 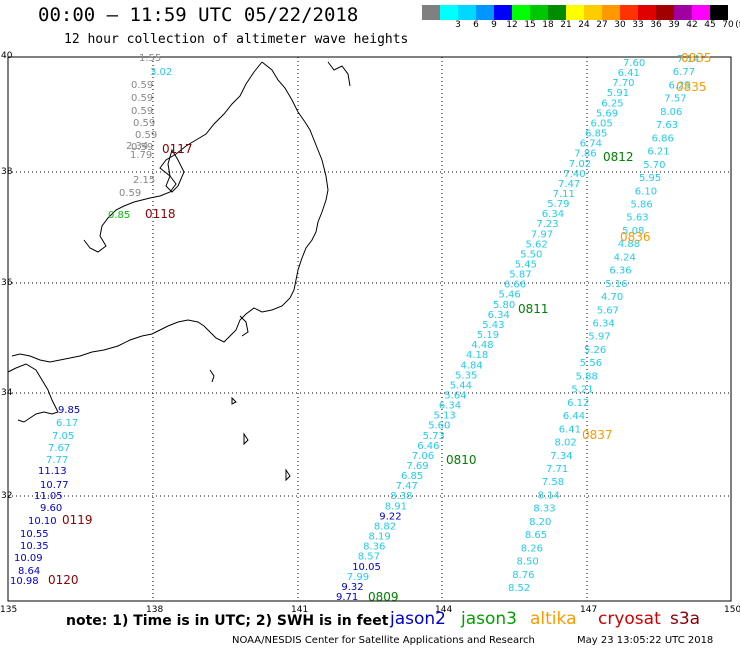 I want to click on wave-label-track: 8.20, so click(x=540, y=522).